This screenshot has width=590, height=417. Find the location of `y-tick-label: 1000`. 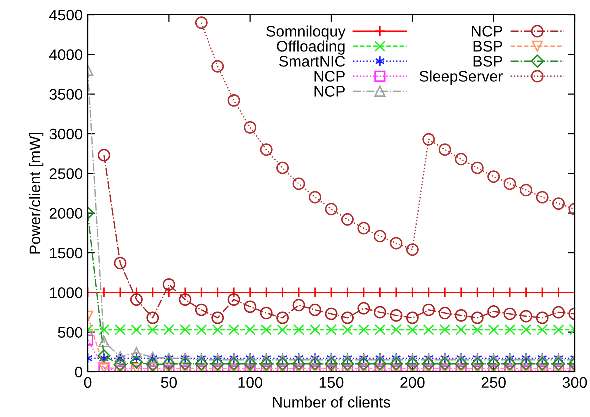

y-tick-label: 1000 is located at coordinates (66, 293).